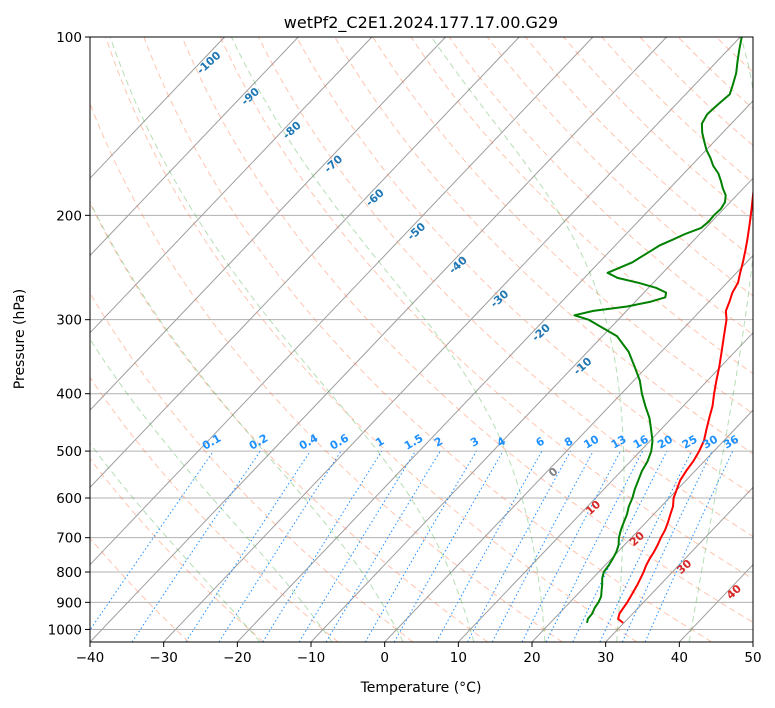  I want to click on y-tick-label: 700, so click(69, 539).